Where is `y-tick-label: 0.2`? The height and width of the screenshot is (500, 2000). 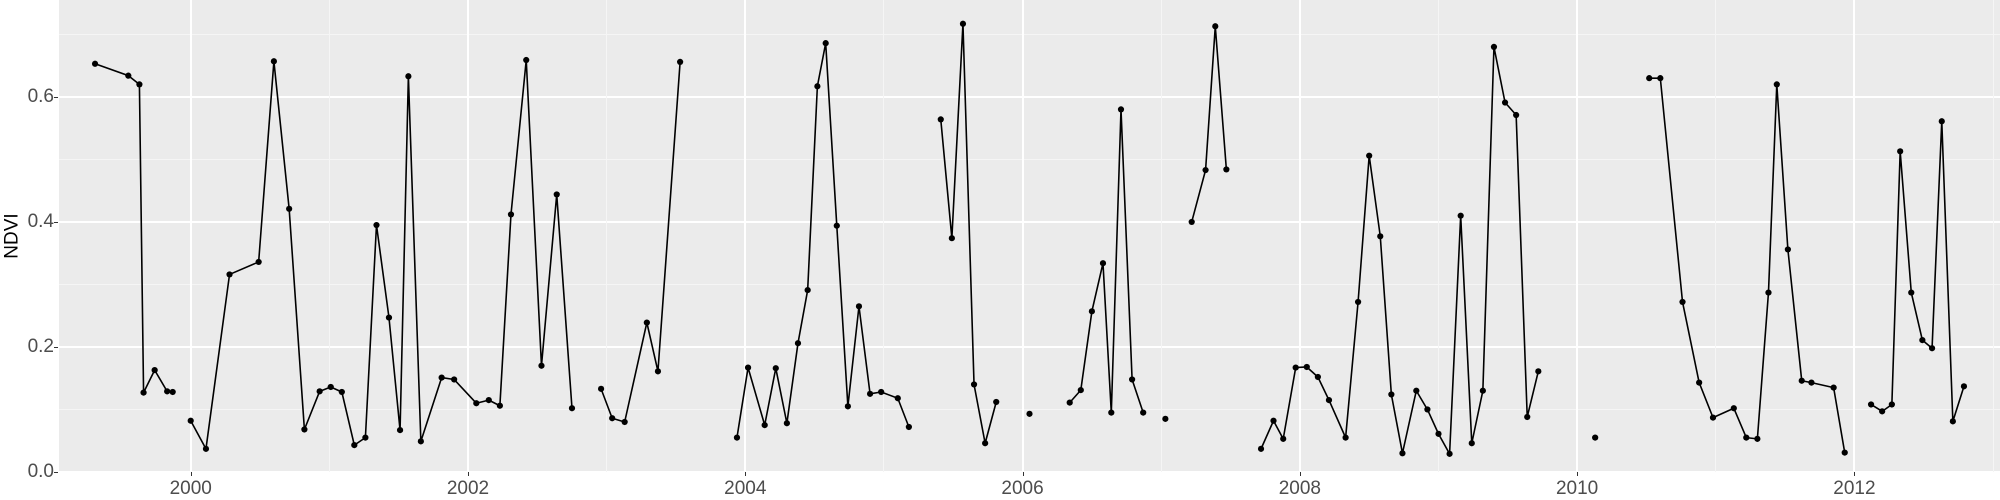
y-tick-label: 0.2 is located at coordinates (40, 346).